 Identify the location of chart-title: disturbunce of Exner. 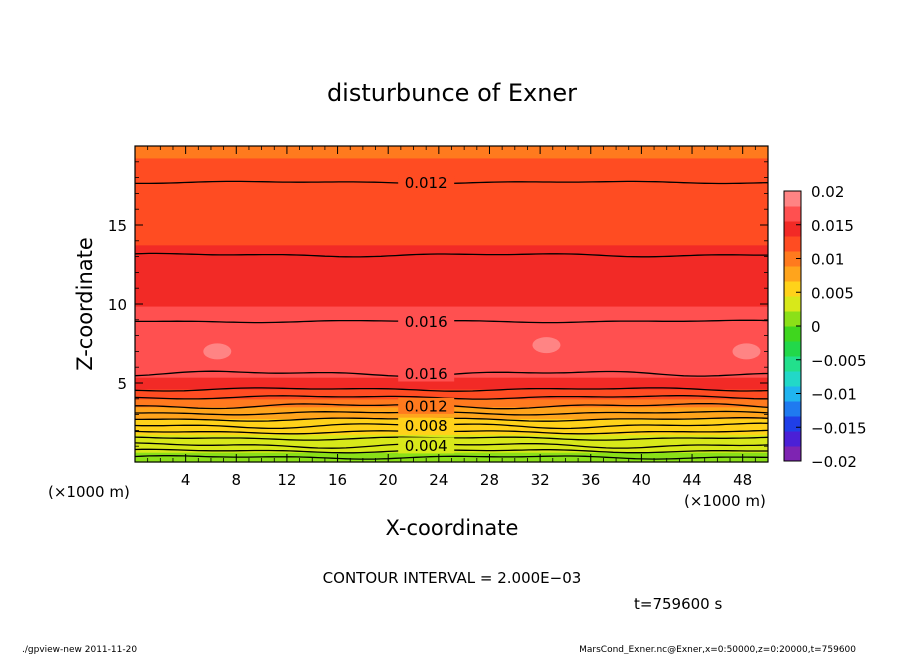
(452, 93).